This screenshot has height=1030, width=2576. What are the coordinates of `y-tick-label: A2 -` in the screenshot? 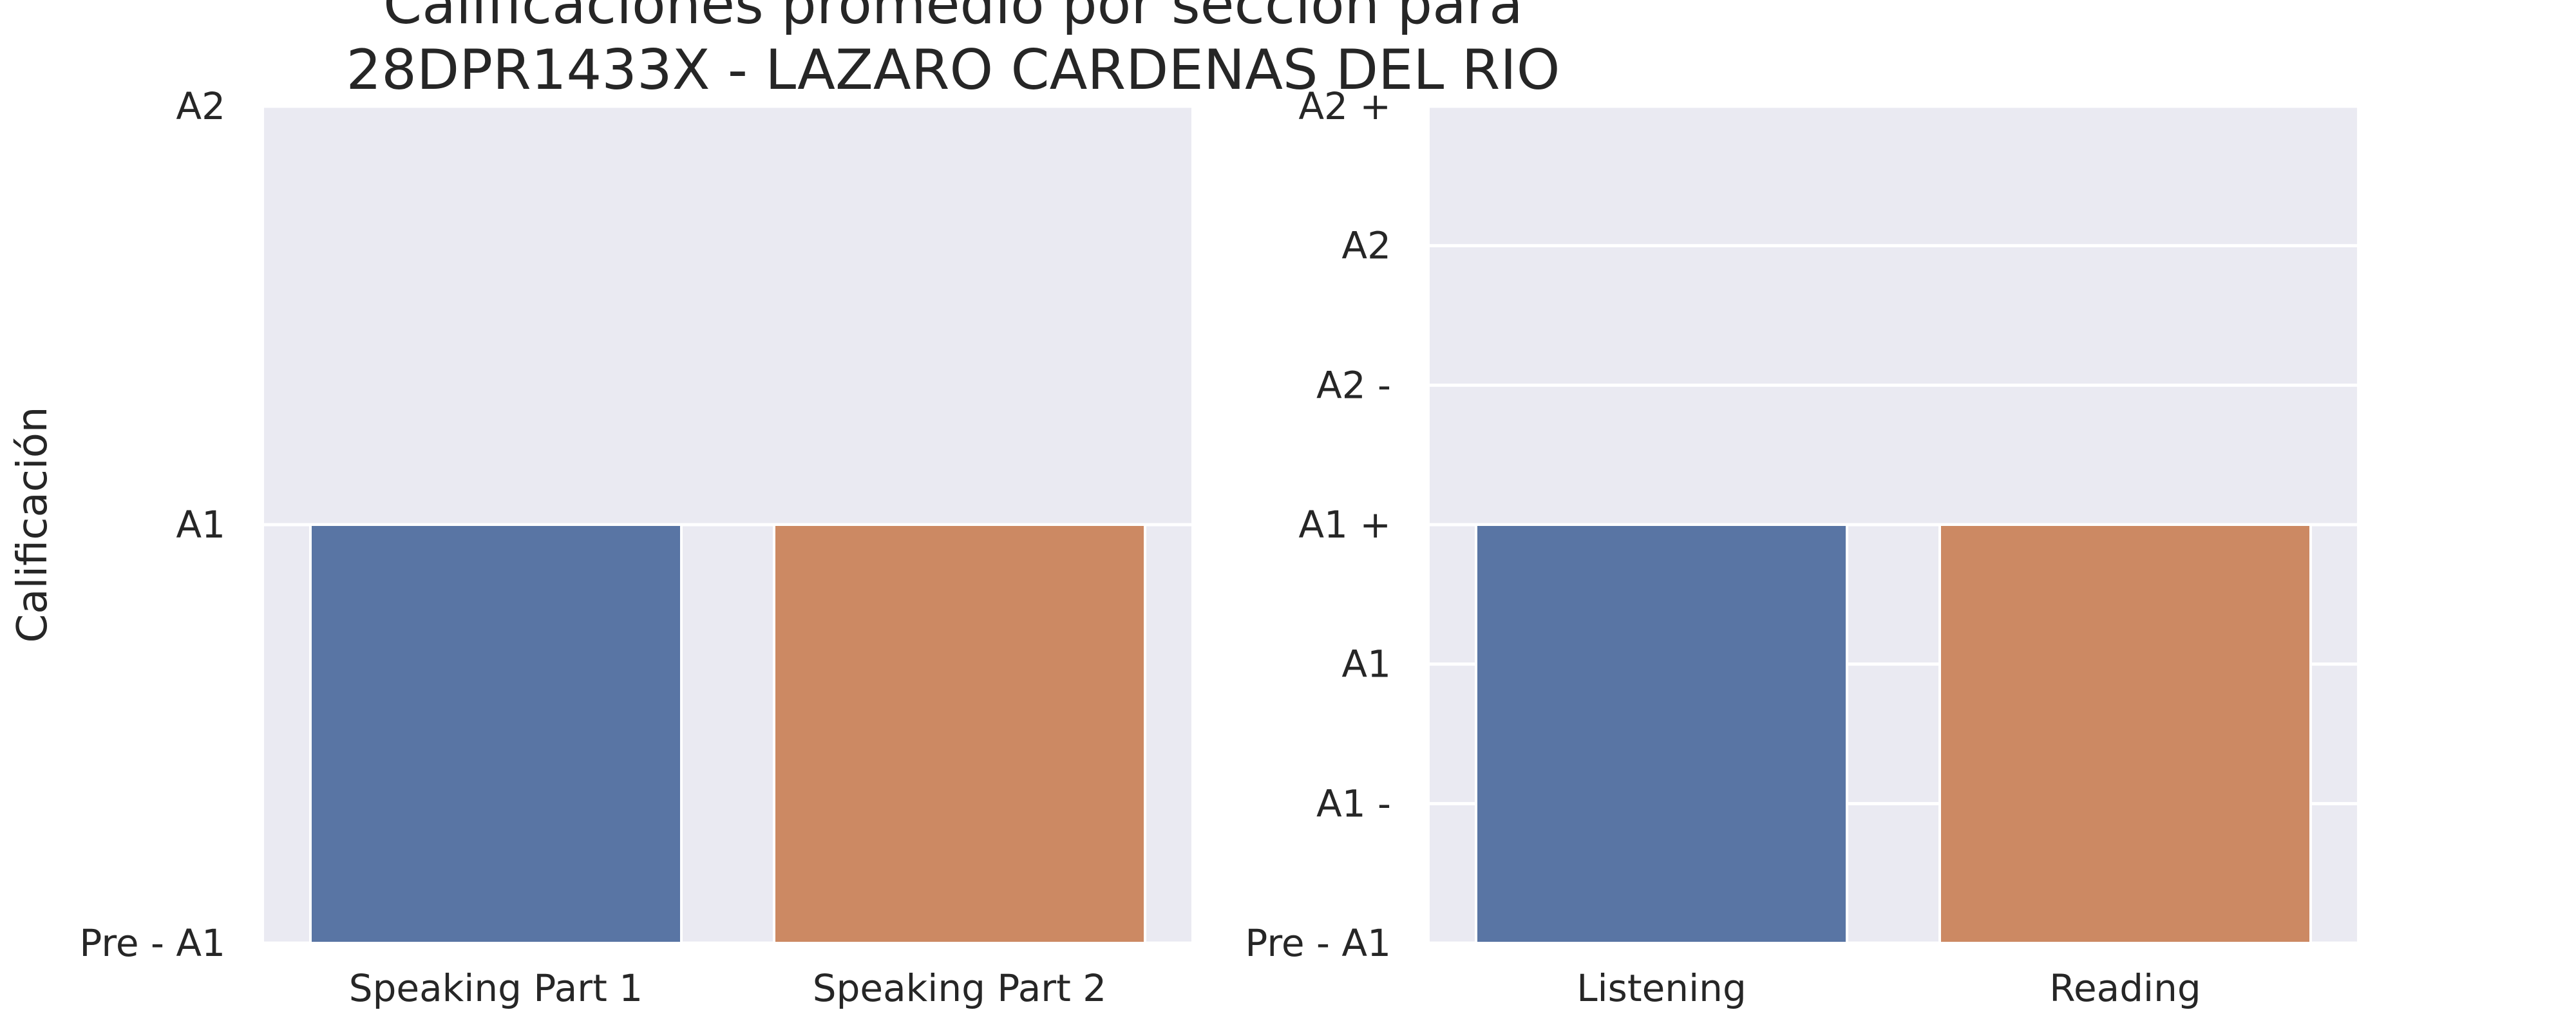 It's located at (1353, 385).